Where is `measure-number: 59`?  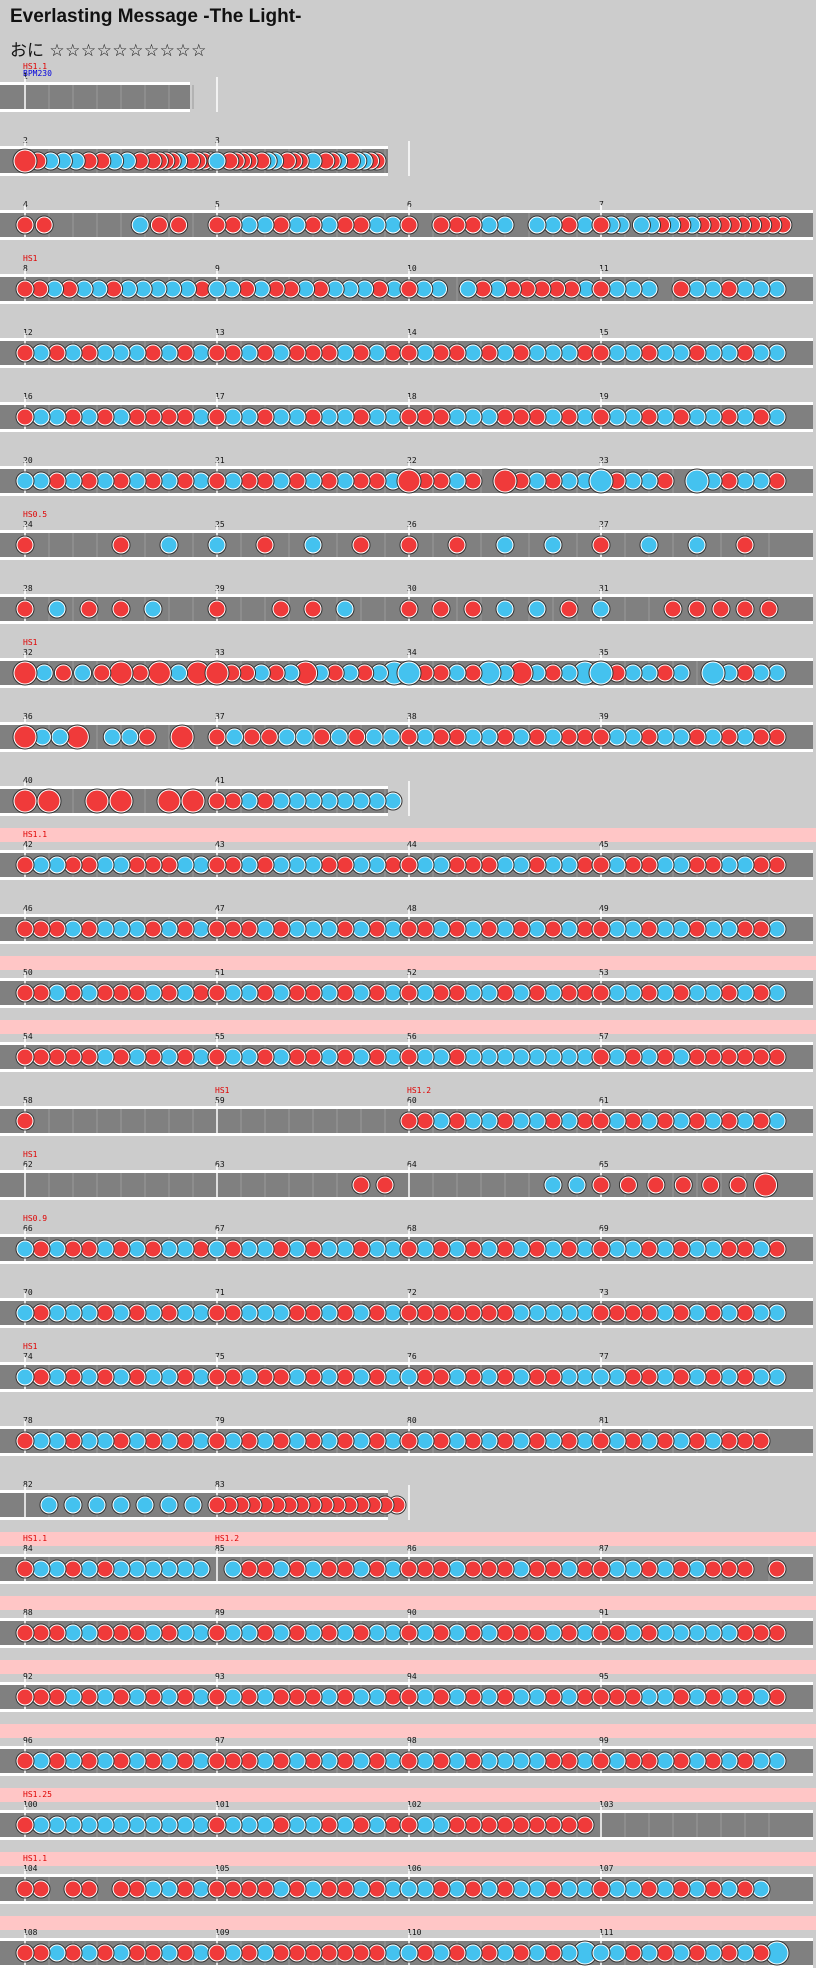 measure-number: 59 is located at coordinates (220, 1100).